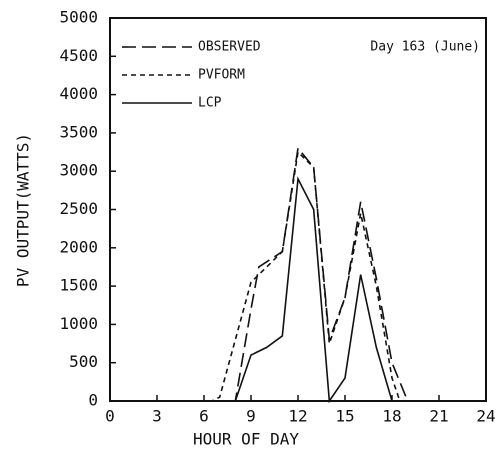 This screenshot has height=460, width=502. I want to click on x-tick-label: 3, so click(157, 416).